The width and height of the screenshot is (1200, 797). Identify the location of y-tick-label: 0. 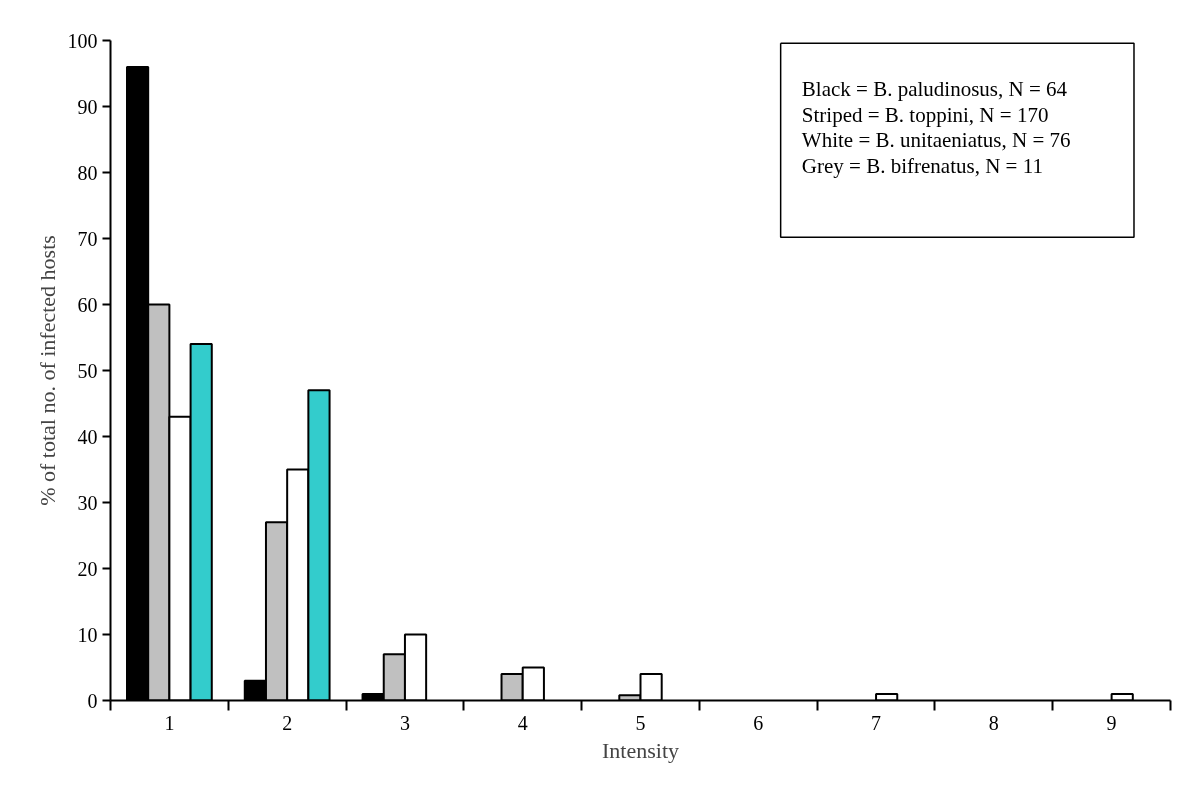
(92, 700).